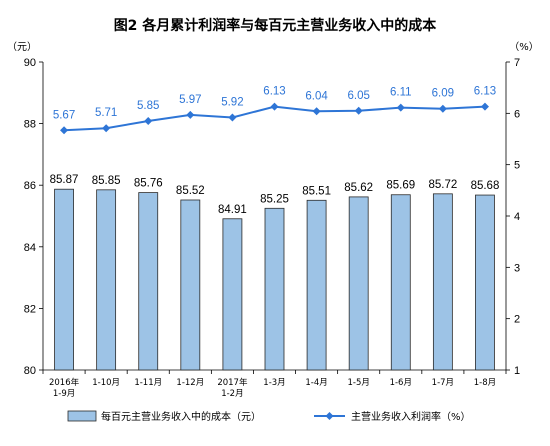 The image size is (550, 446). Describe the element at coordinates (106, 181) in the screenshot. I see `bar-value-label: 85.85` at that location.